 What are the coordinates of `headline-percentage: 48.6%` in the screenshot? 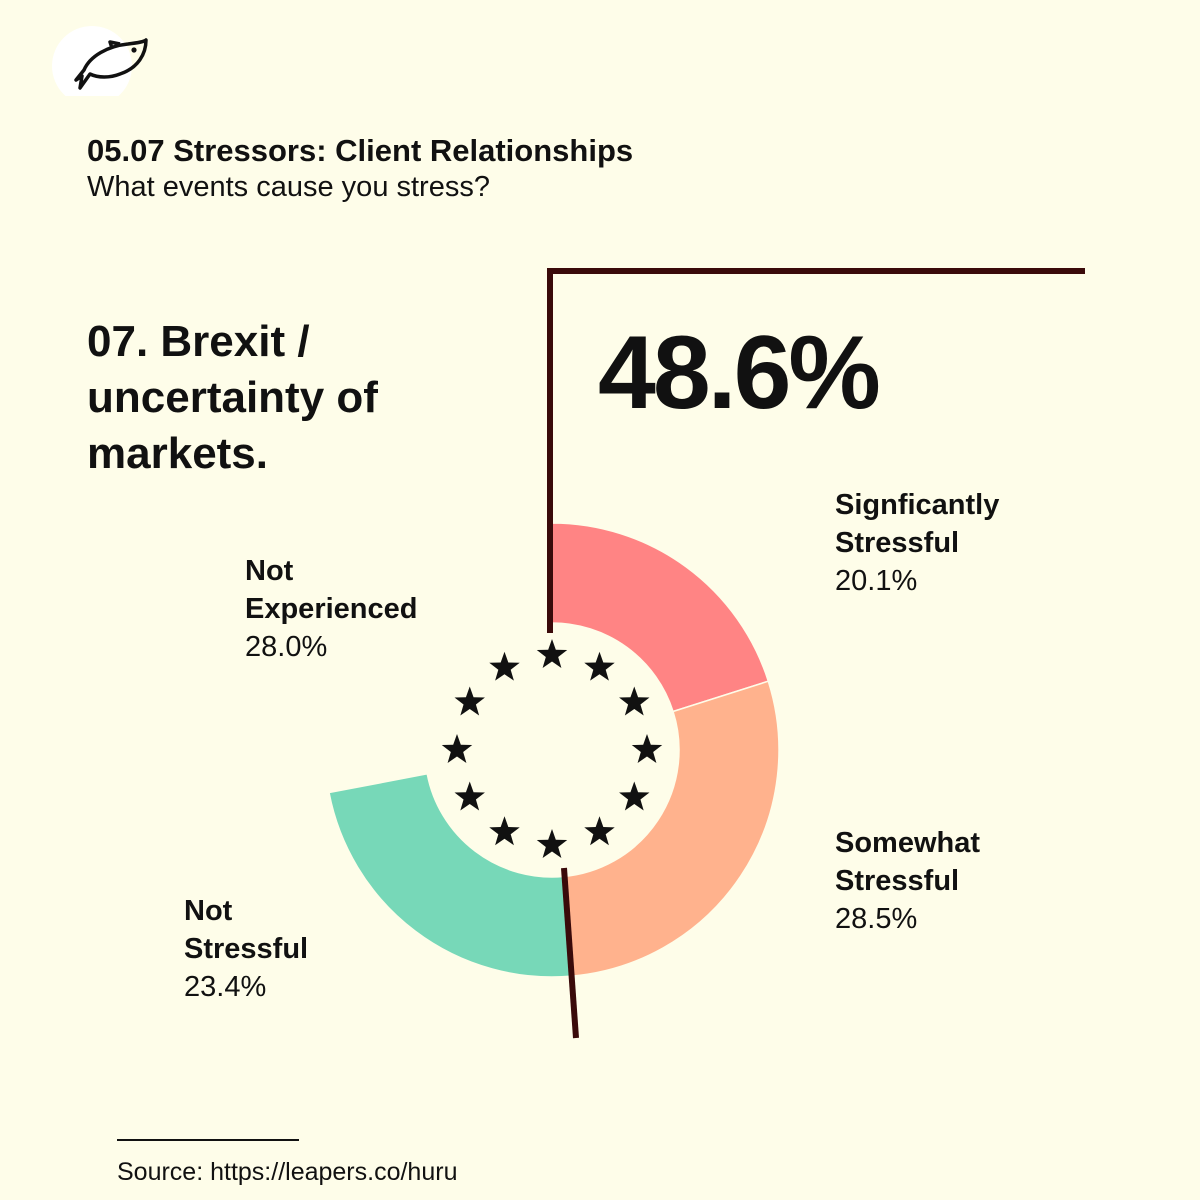 It's located at (739, 373).